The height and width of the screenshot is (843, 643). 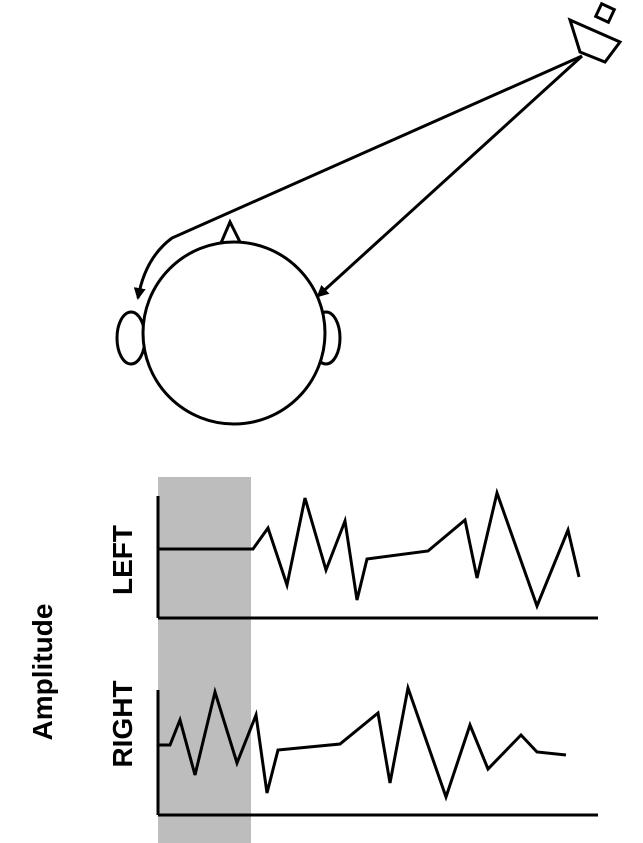 I want to click on head-outline, so click(x=234, y=333).